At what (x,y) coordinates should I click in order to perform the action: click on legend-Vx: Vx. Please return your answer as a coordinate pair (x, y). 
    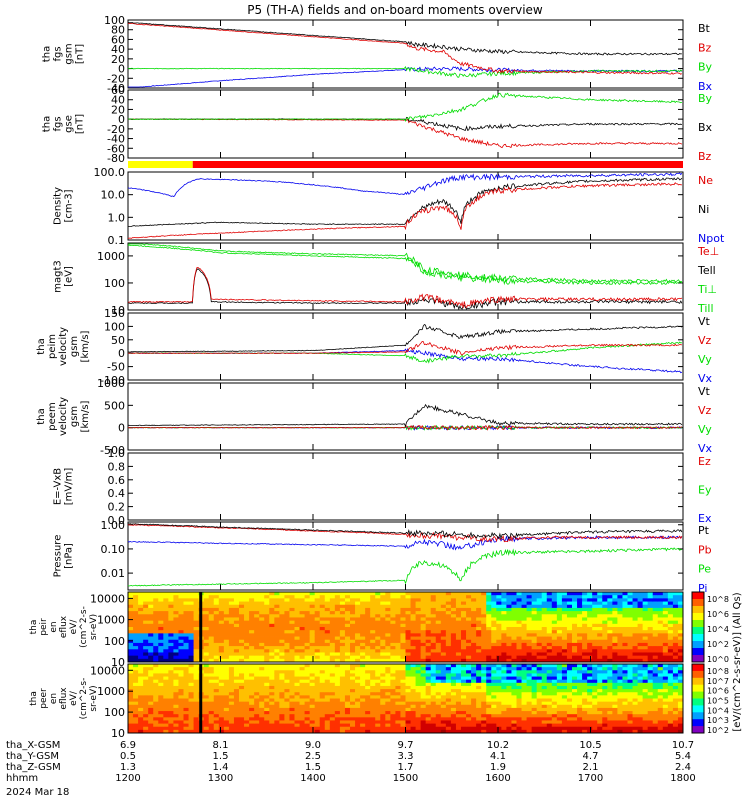
    Looking at the image, I should click on (705, 448).